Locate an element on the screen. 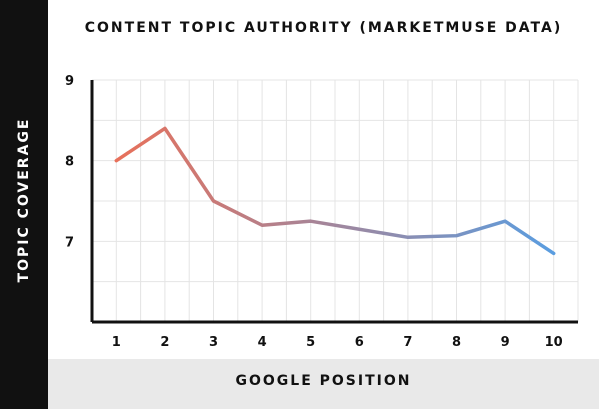 The width and height of the screenshot is (599, 409). x-axis-band: GOOGLE POSITION is located at coordinates (323, 384).